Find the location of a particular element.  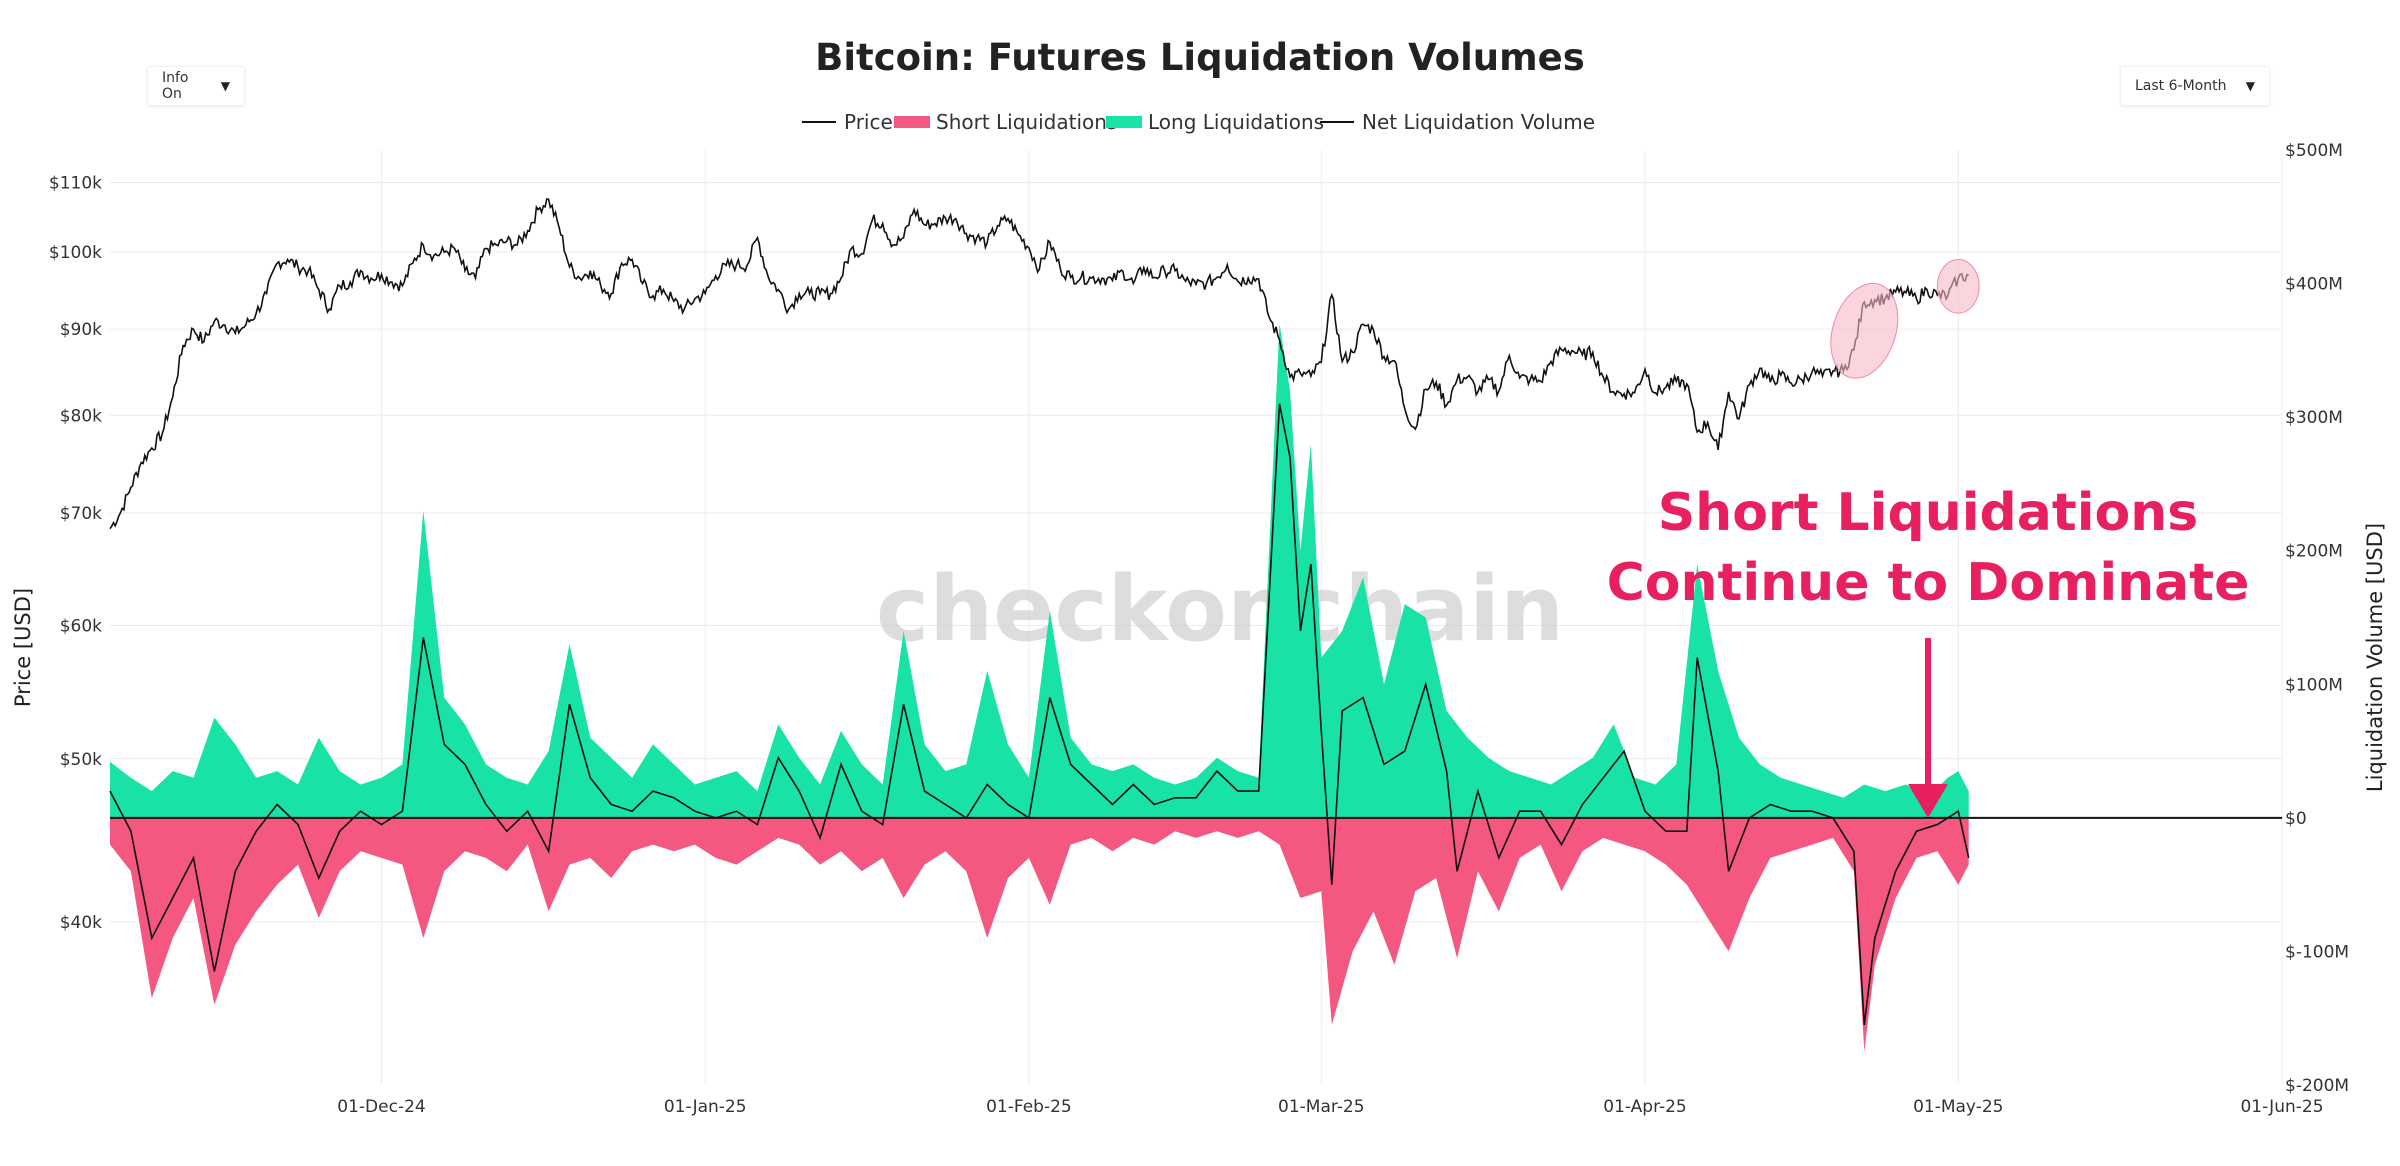

legend-label: Price is located at coordinates (868, 122).